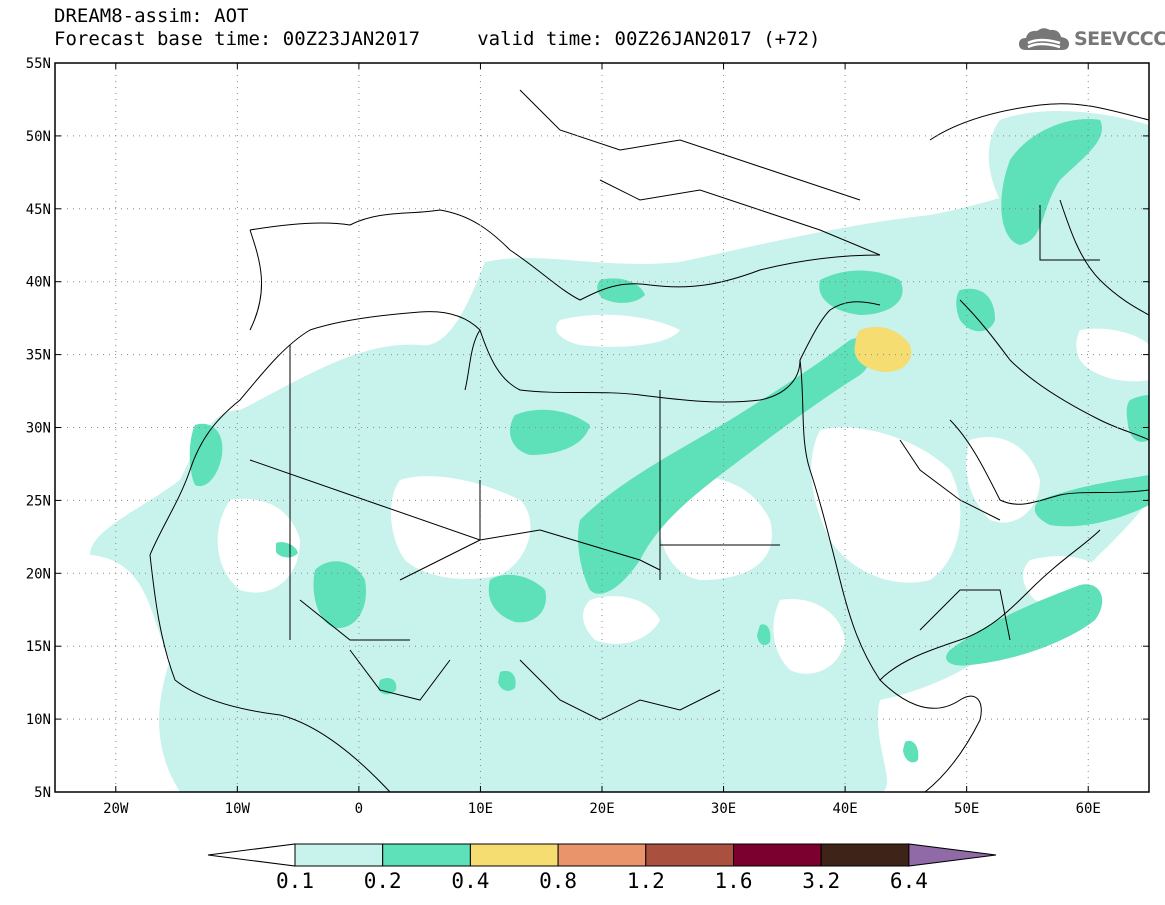 The image size is (1165, 905). I want to click on aot-colorbar: 0.1 0.2 0.4 0.8 1.2 1.6 3.2 6.4, so click(602, 868).